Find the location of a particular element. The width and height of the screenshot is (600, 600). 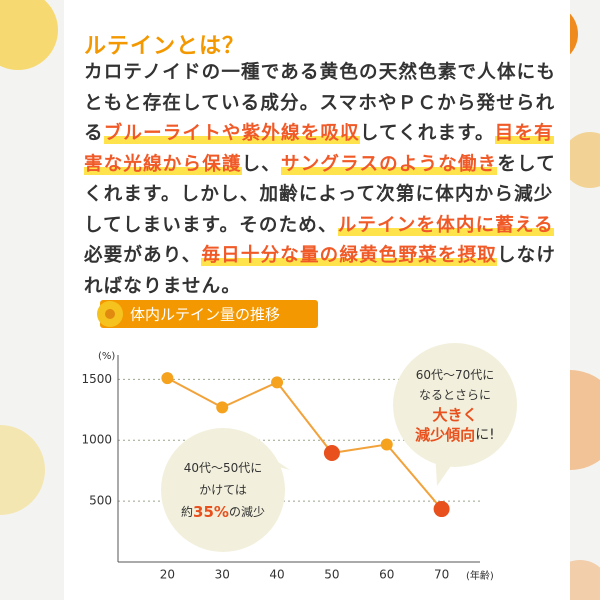

annotation-highlight: 35% is located at coordinates (211, 512).